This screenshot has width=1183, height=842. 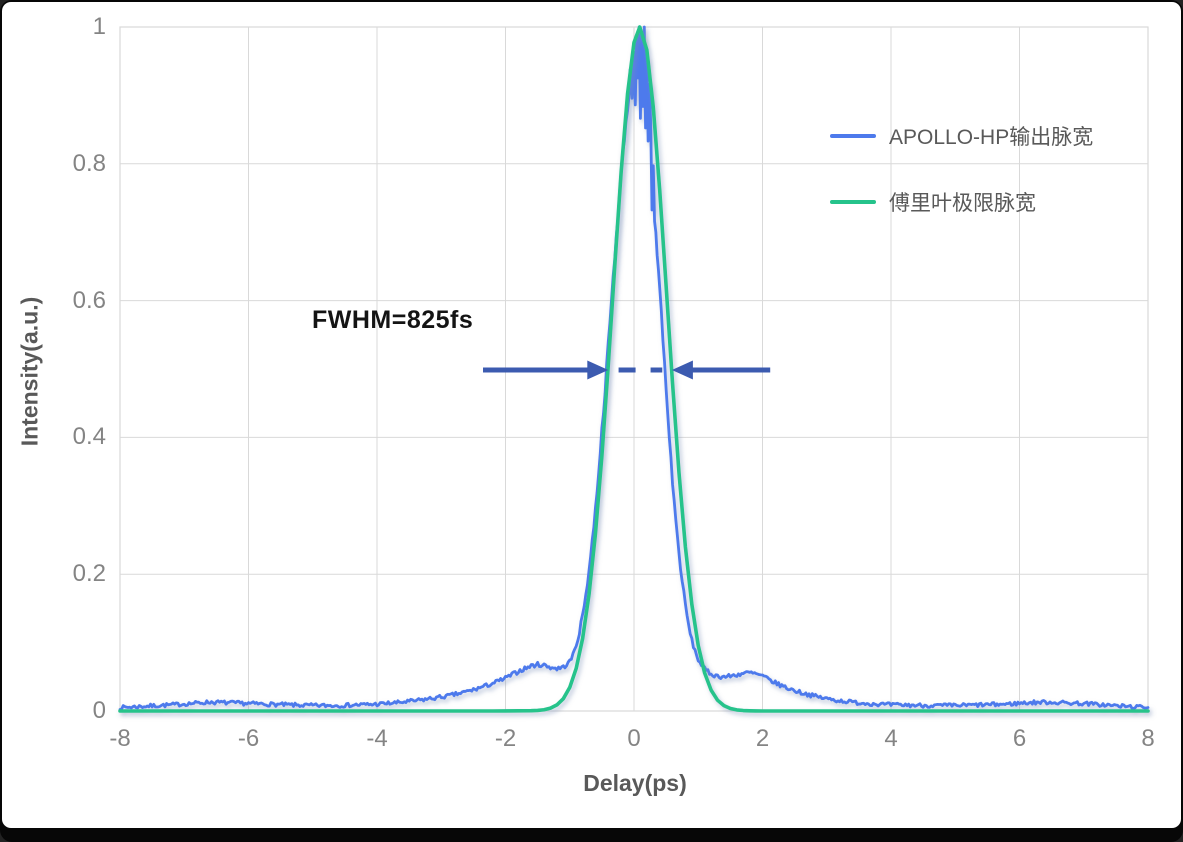 I want to click on x-tick-label: 0, so click(x=634, y=738).